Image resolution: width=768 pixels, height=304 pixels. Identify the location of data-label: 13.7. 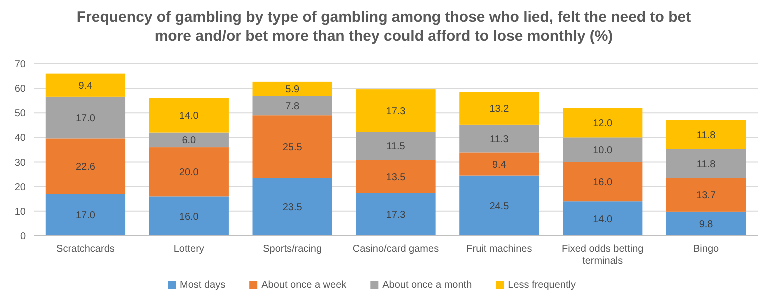
(706, 196).